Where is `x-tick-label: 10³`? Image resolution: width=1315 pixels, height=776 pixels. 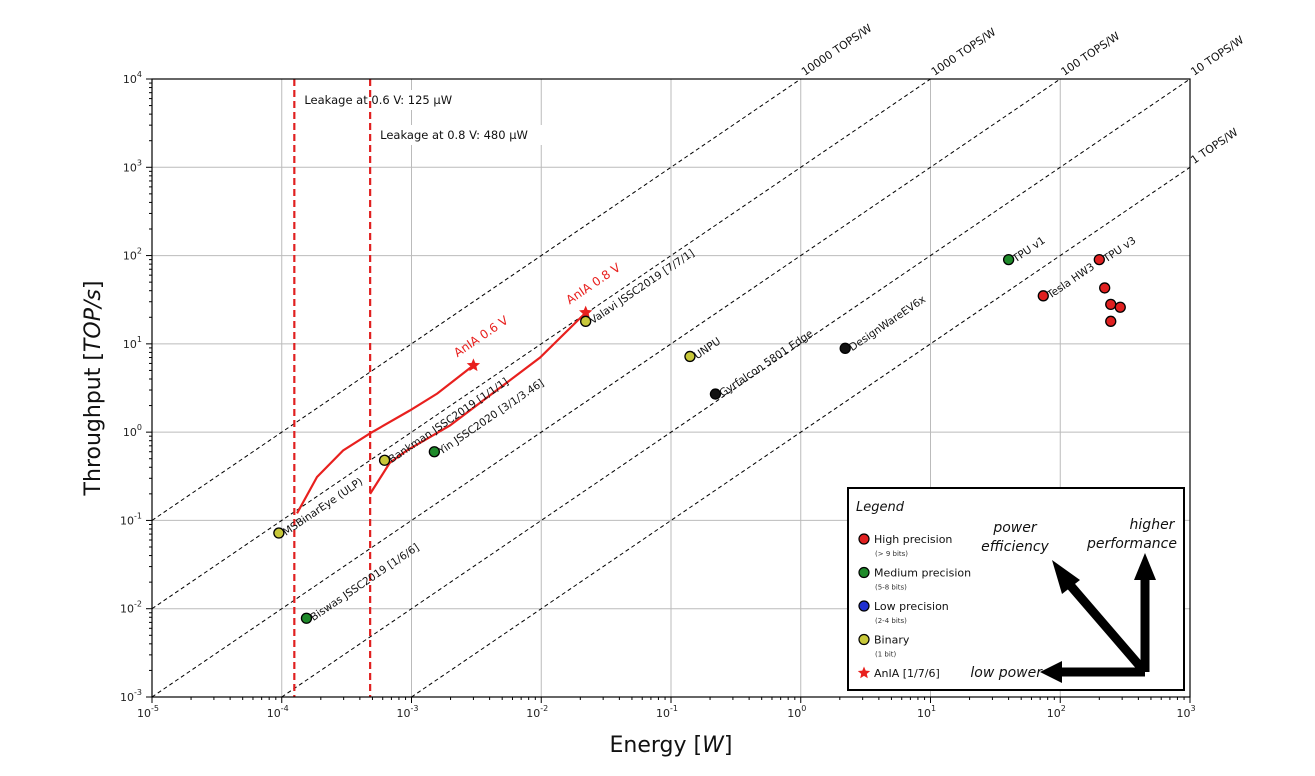 x-tick-label: 10³ is located at coordinates (1185, 712).